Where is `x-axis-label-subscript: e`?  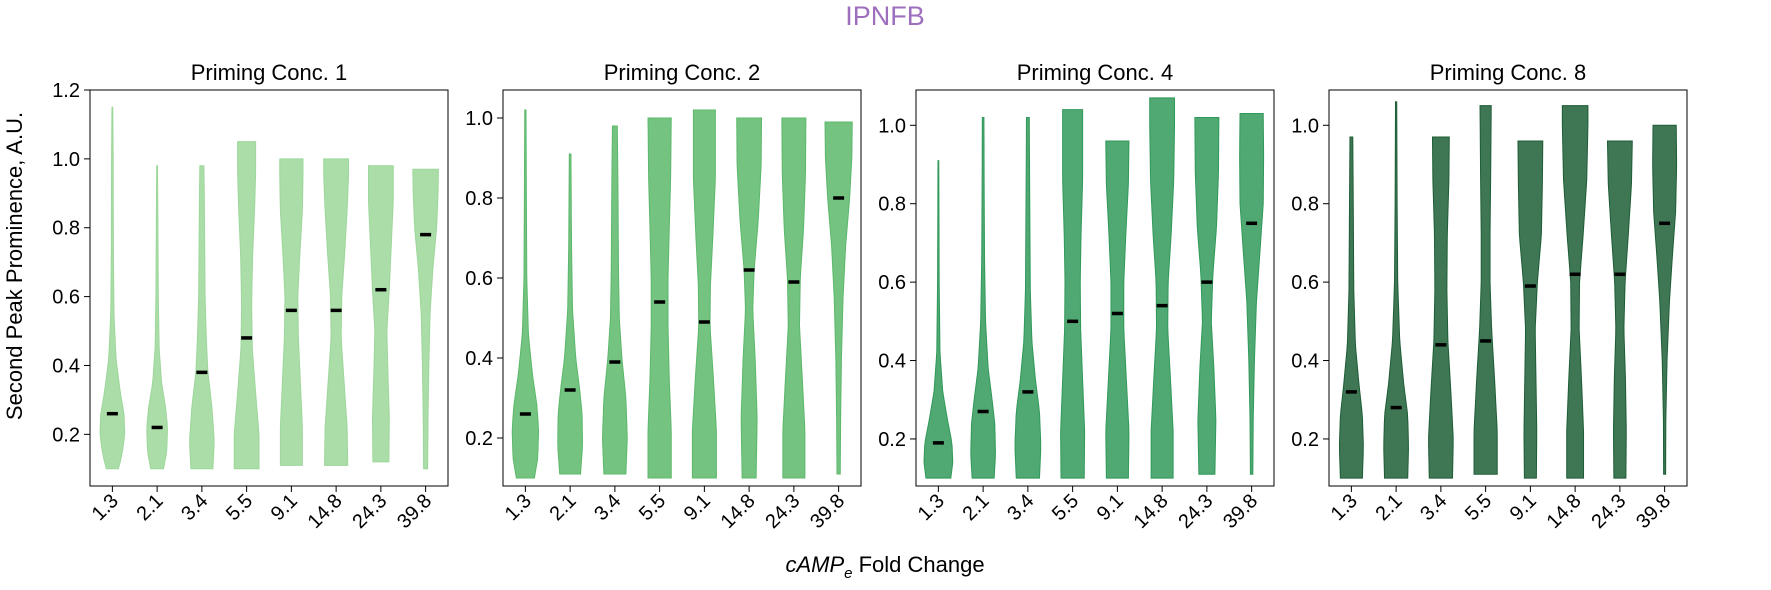
x-axis-label-subscript: e is located at coordinates (848, 573).